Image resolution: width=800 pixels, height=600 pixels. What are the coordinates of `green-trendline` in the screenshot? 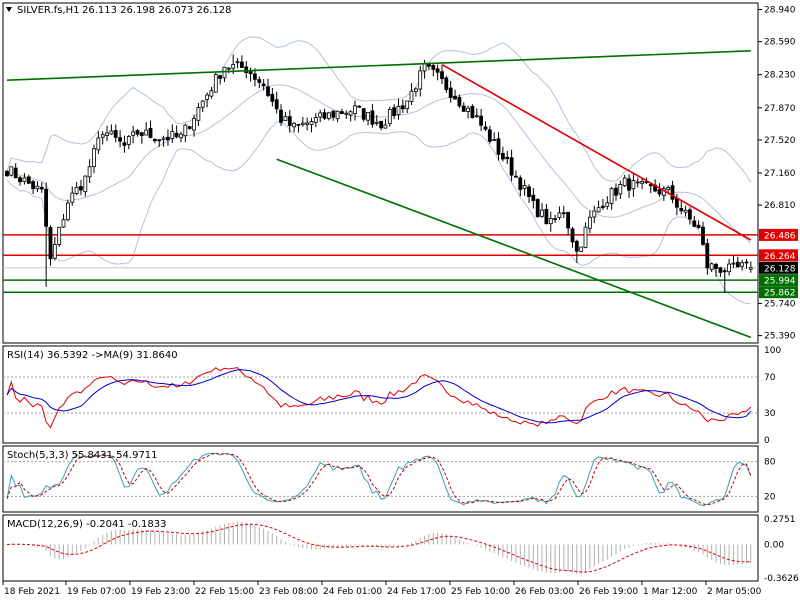 It's located at (378, 65).